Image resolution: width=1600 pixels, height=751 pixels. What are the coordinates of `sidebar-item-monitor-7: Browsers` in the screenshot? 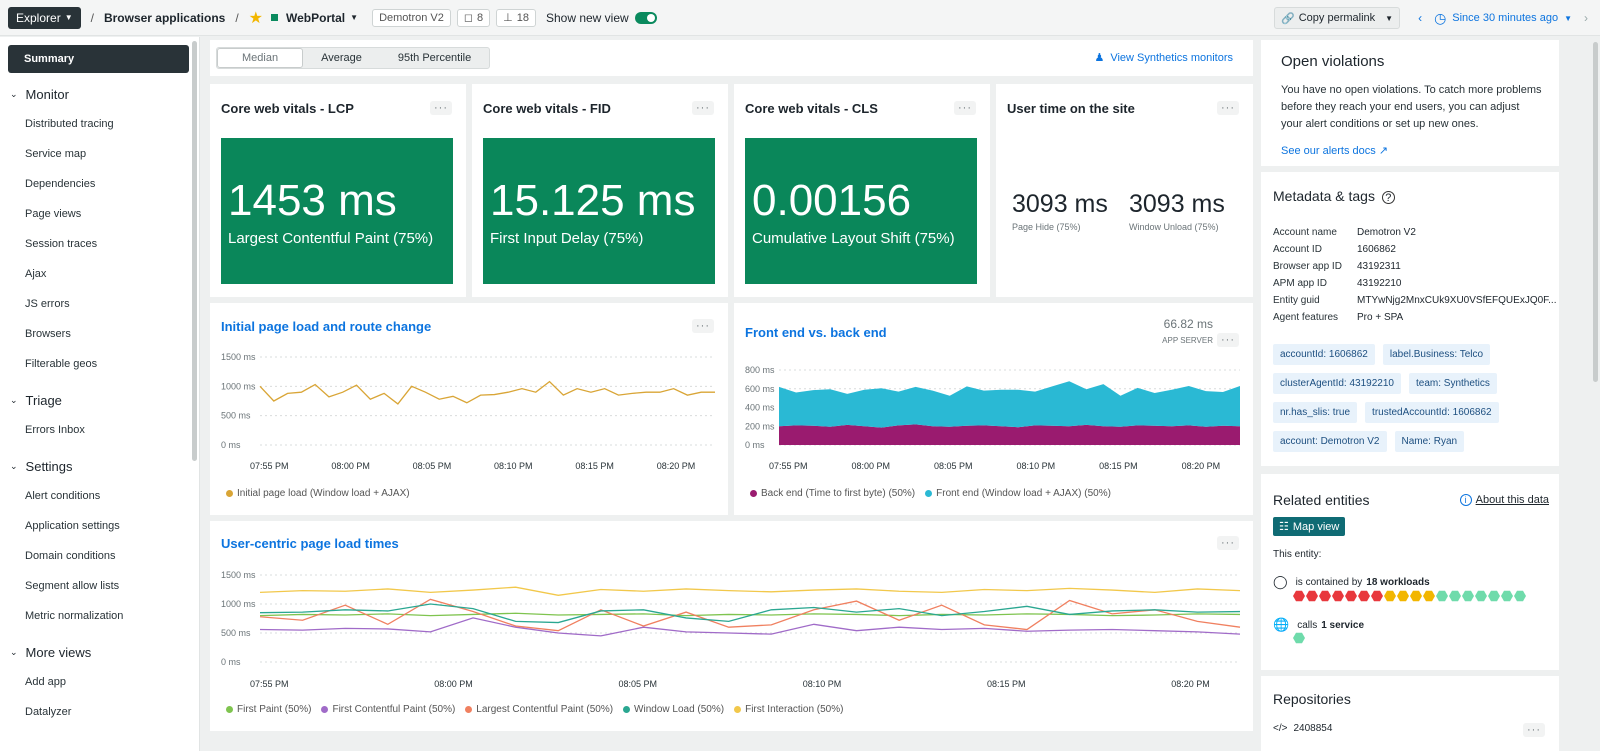 It's located at (48, 334).